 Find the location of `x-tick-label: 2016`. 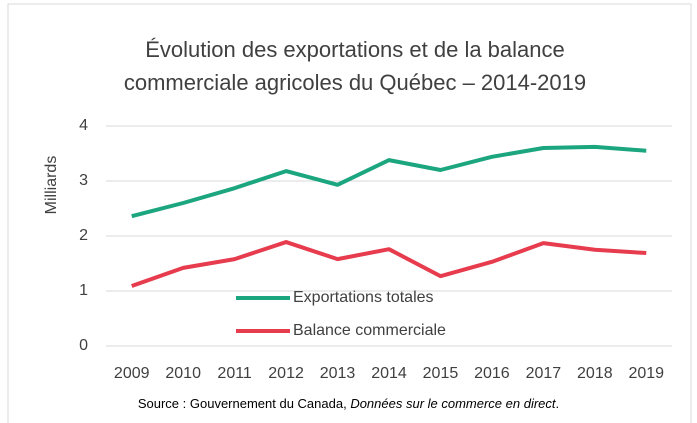

x-tick-label: 2016 is located at coordinates (492, 373).